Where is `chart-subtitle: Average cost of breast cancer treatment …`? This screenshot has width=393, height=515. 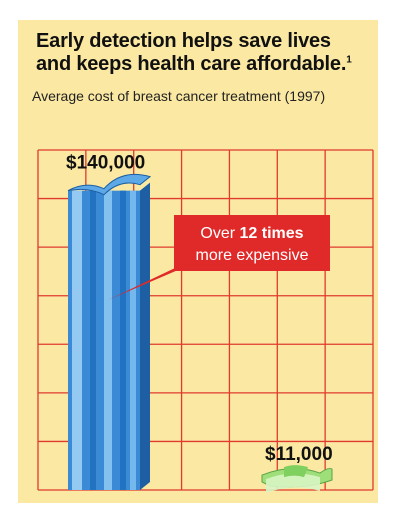
chart-subtitle: Average cost of breast cancer treatment … is located at coordinates (179, 96).